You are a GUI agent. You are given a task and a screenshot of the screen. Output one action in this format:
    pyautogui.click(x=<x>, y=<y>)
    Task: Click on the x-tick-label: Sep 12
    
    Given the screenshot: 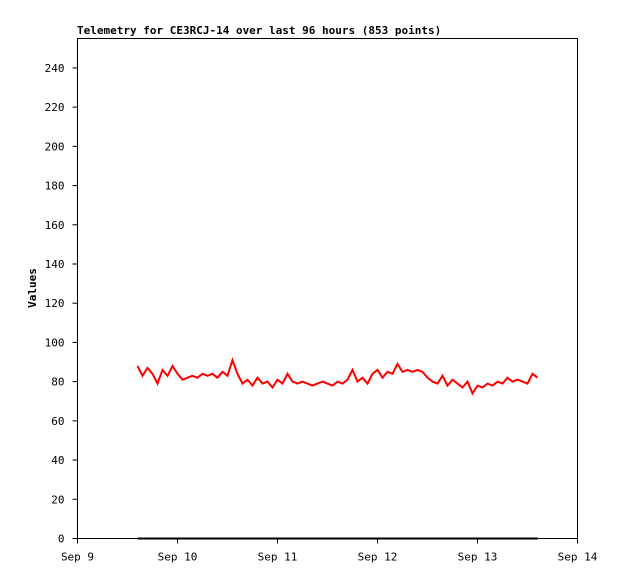 What is the action you would take?
    pyautogui.click(x=378, y=557)
    